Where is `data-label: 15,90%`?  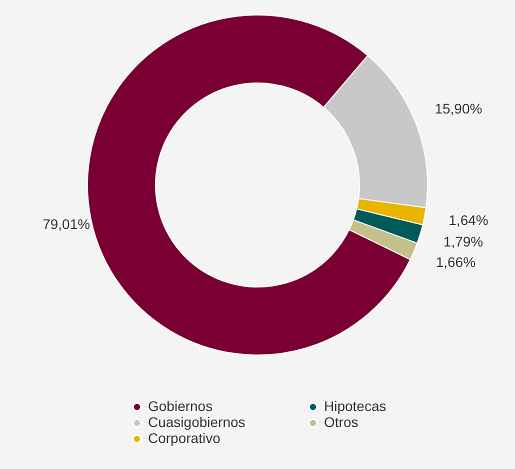 data-label: 15,90% is located at coordinates (458, 108).